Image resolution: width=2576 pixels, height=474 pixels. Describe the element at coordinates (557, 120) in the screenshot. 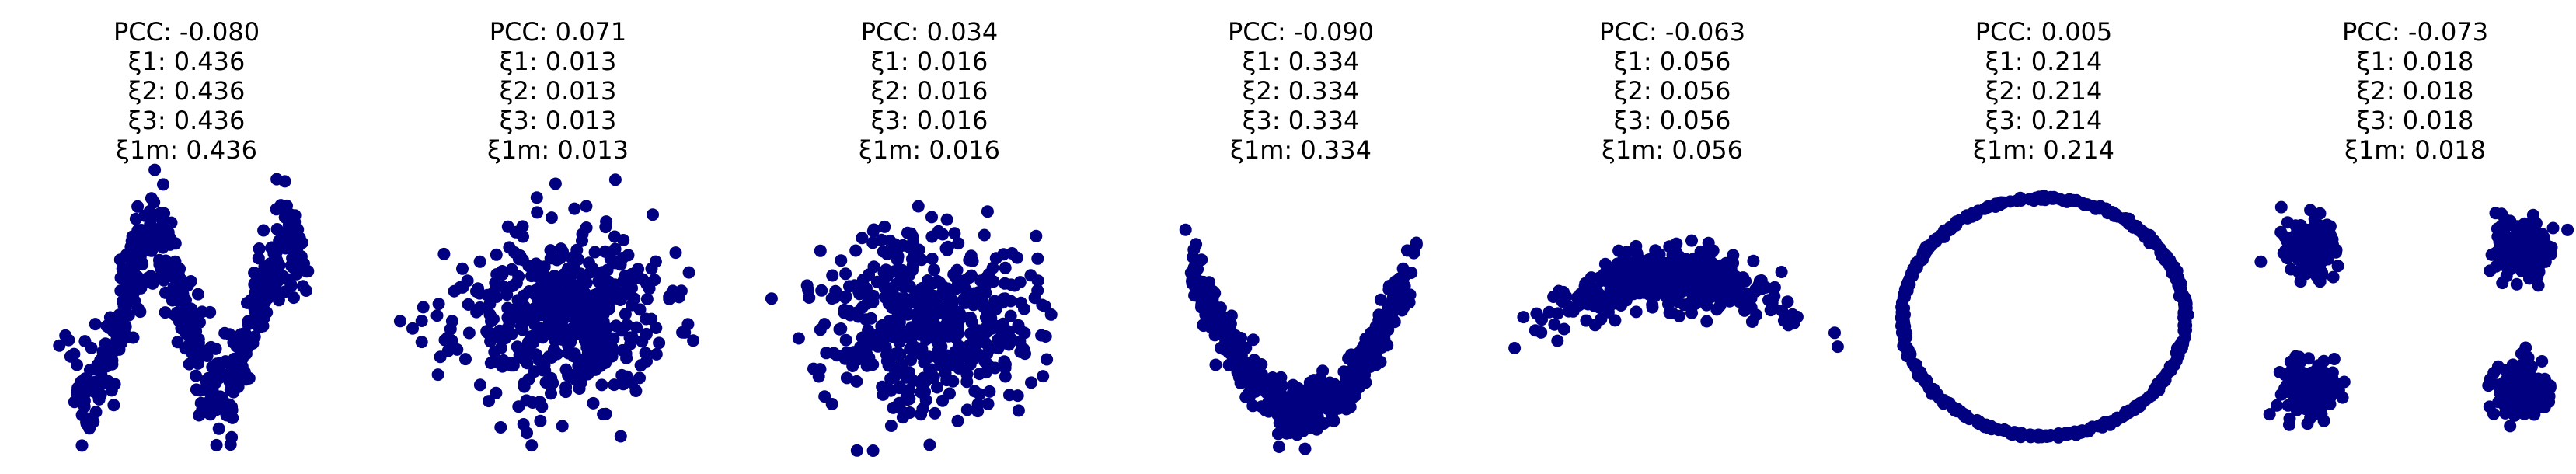

I see `title-xi3: ξ3: 0.013` at that location.